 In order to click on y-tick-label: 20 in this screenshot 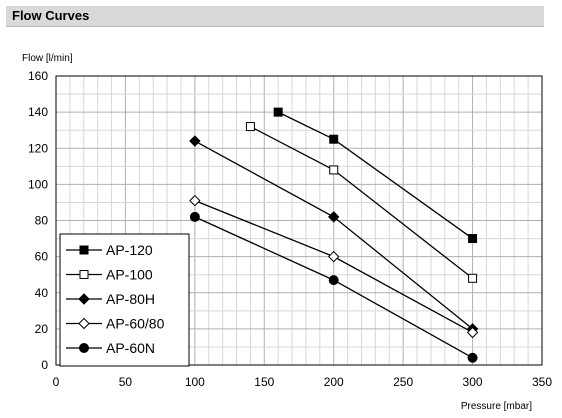, I will do `click(42, 329)`.